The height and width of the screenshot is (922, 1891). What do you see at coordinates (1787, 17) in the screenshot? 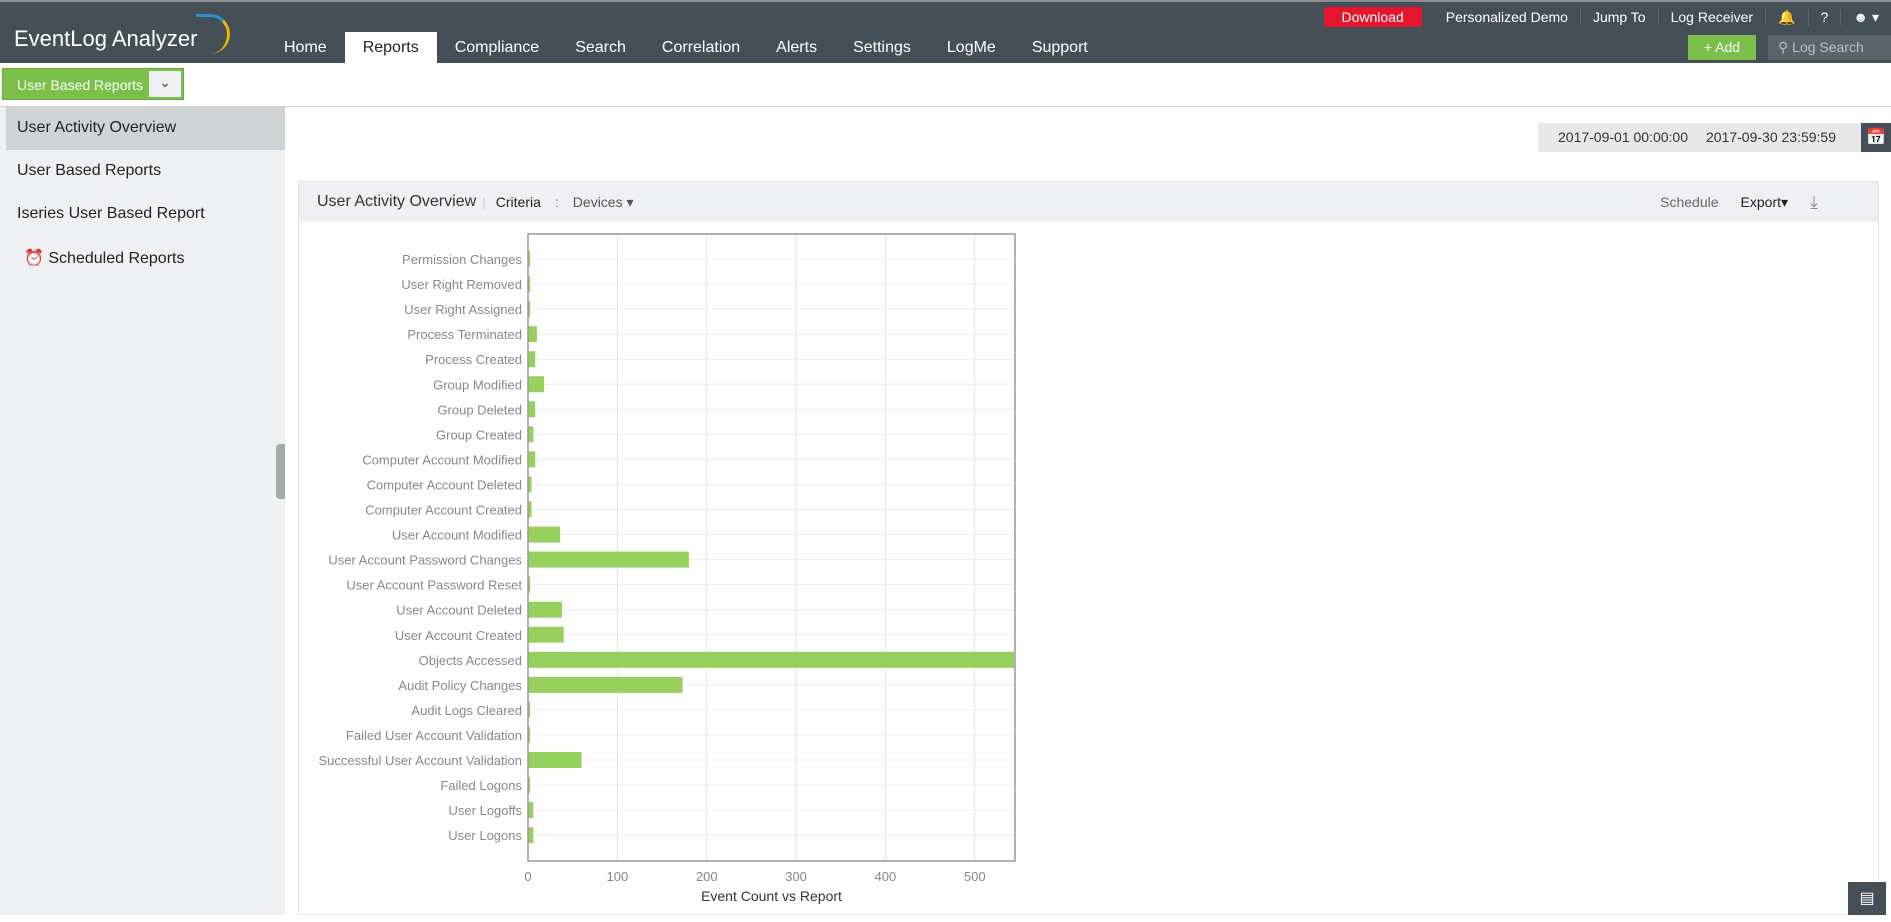
I see `bell-icon: 🔔` at bounding box center [1787, 17].